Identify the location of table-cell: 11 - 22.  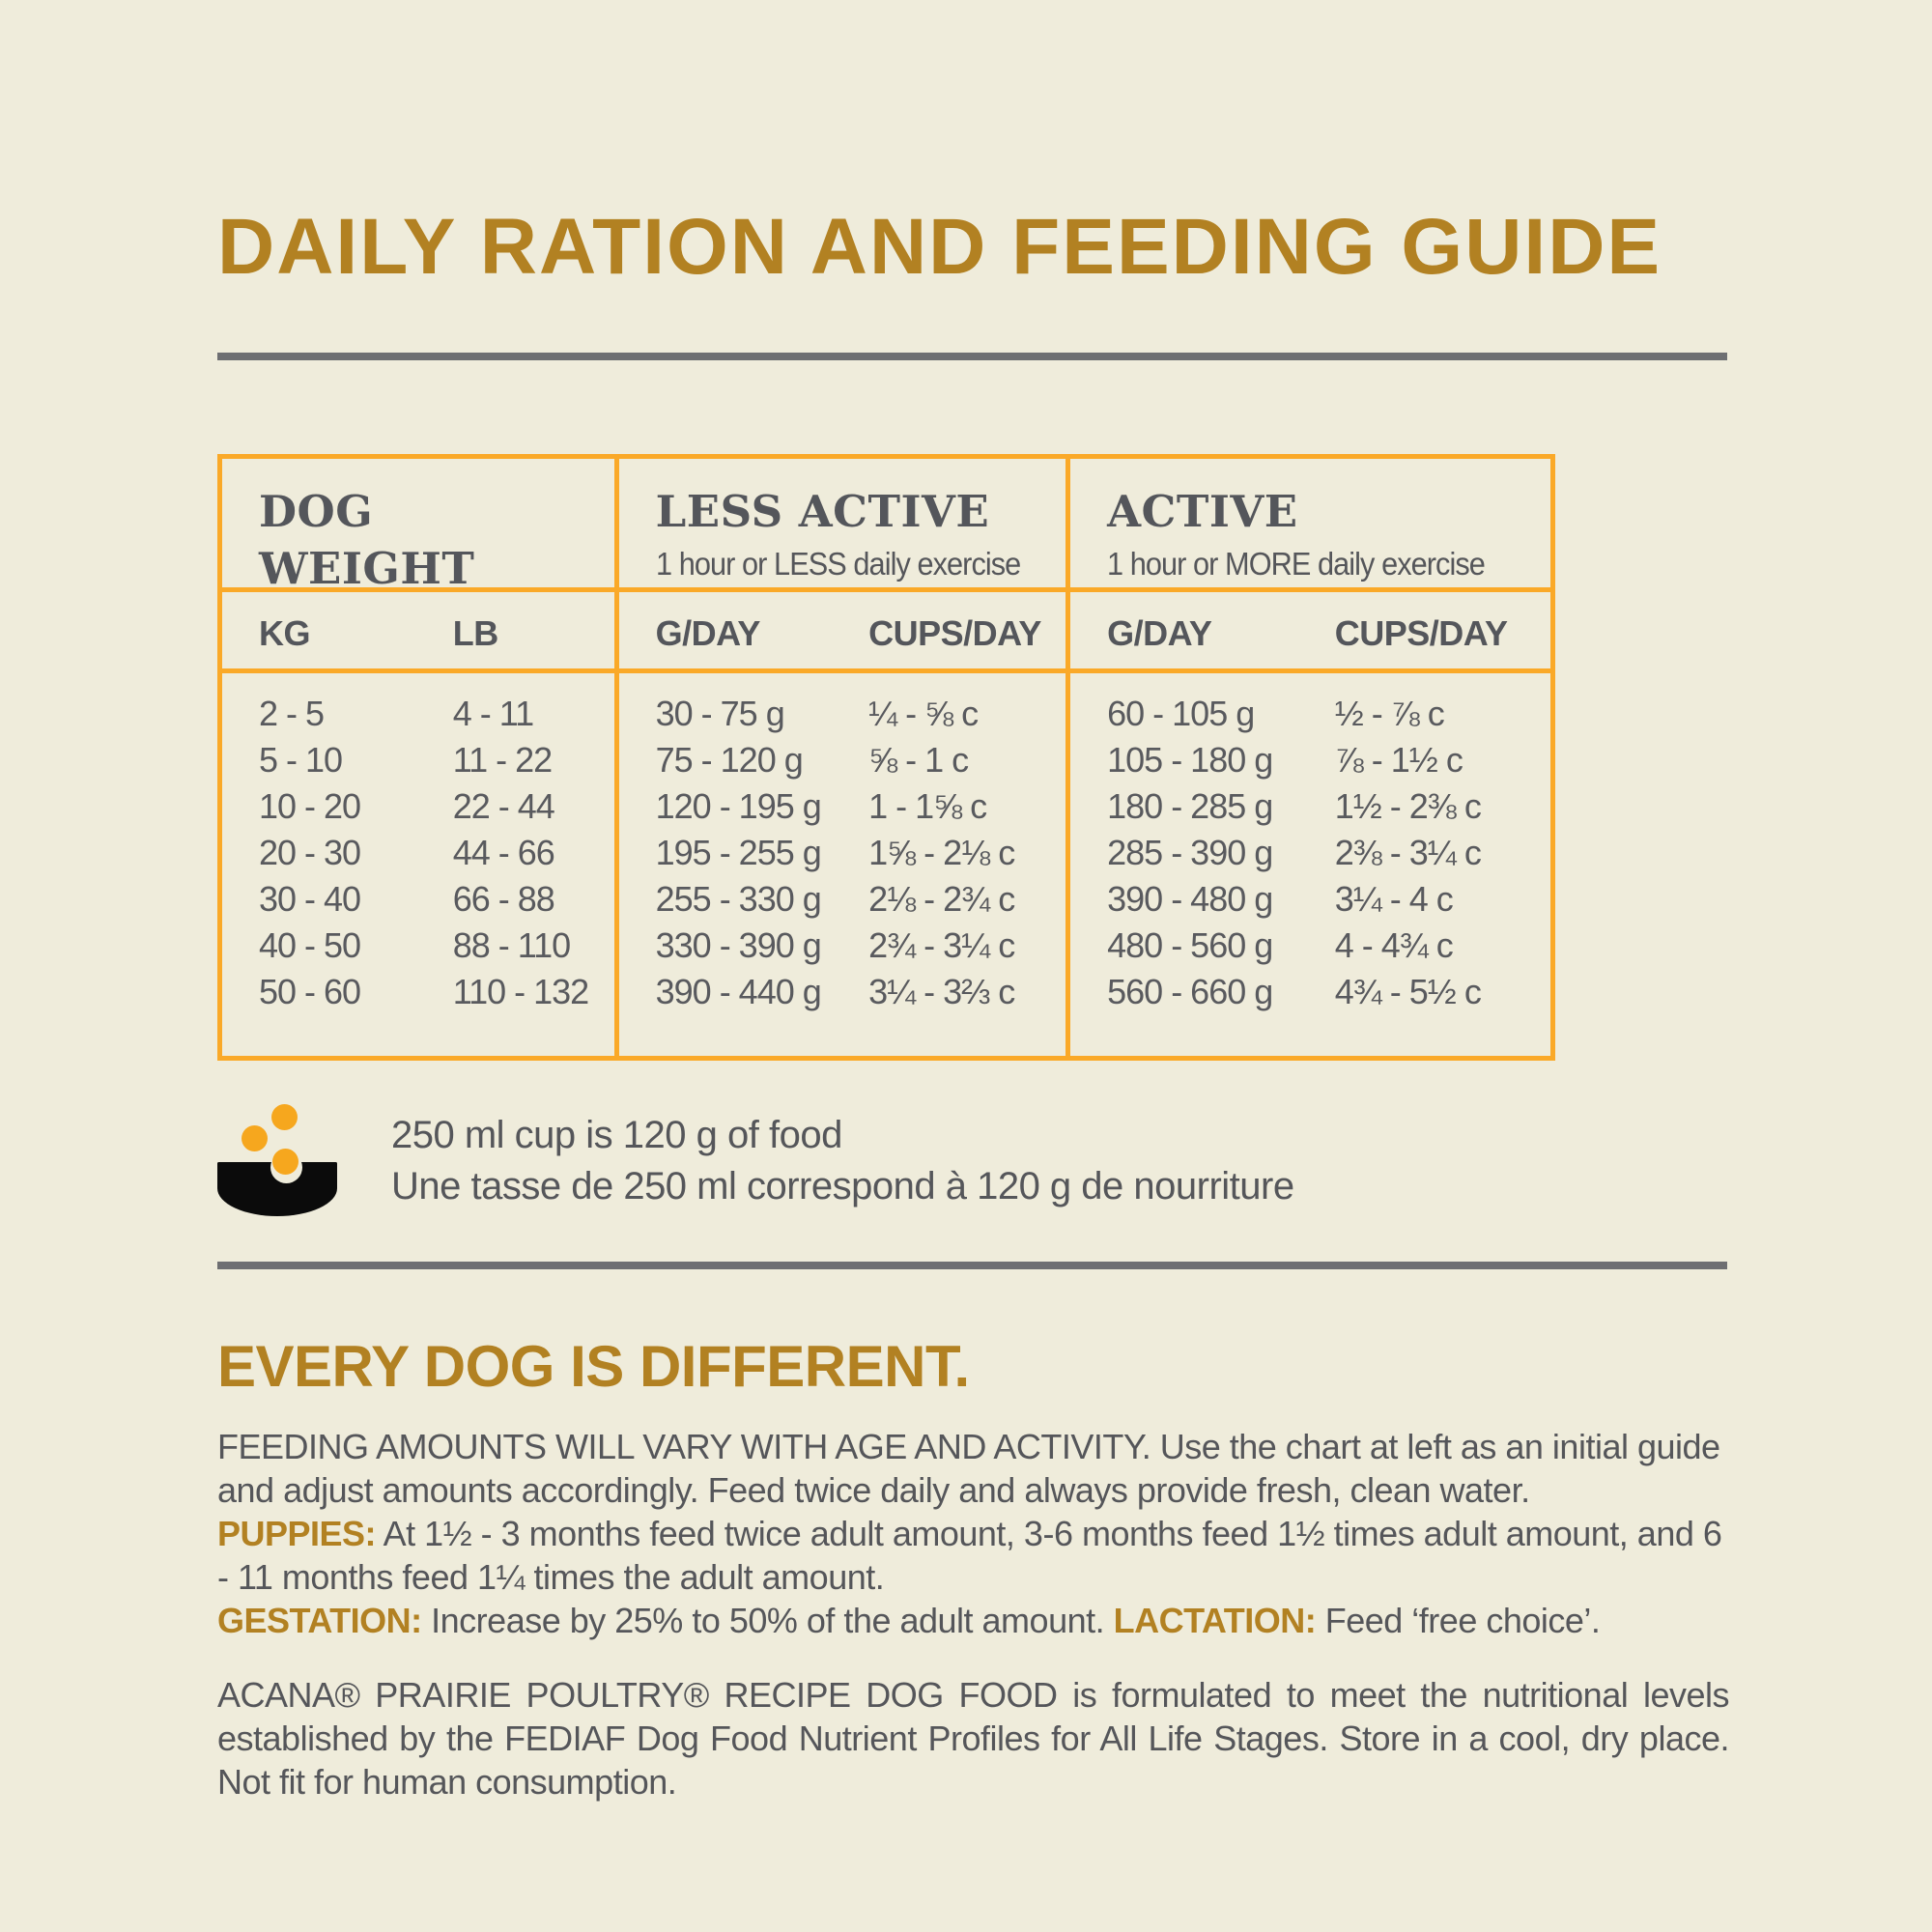
(502, 760).